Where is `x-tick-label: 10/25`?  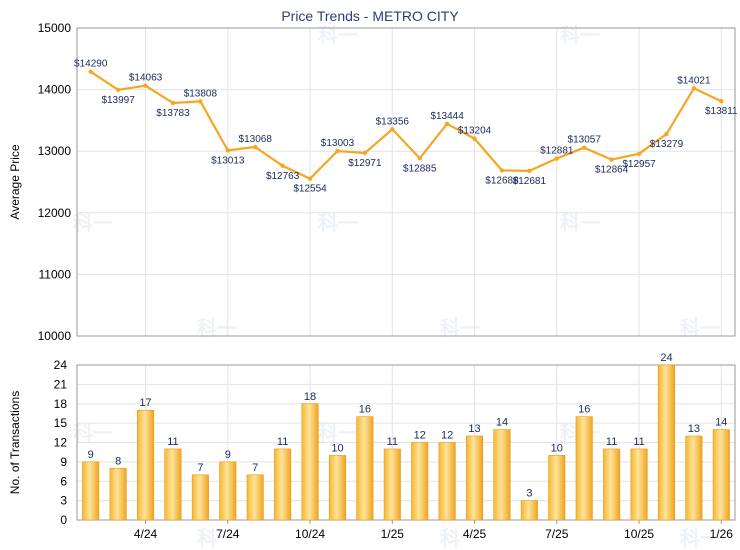 x-tick-label: 10/25 is located at coordinates (639, 534).